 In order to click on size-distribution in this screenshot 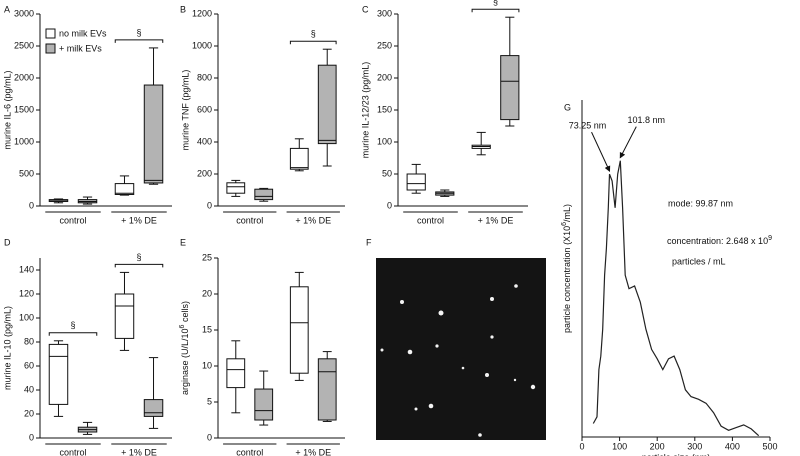, I will do `click(676, 298)`.